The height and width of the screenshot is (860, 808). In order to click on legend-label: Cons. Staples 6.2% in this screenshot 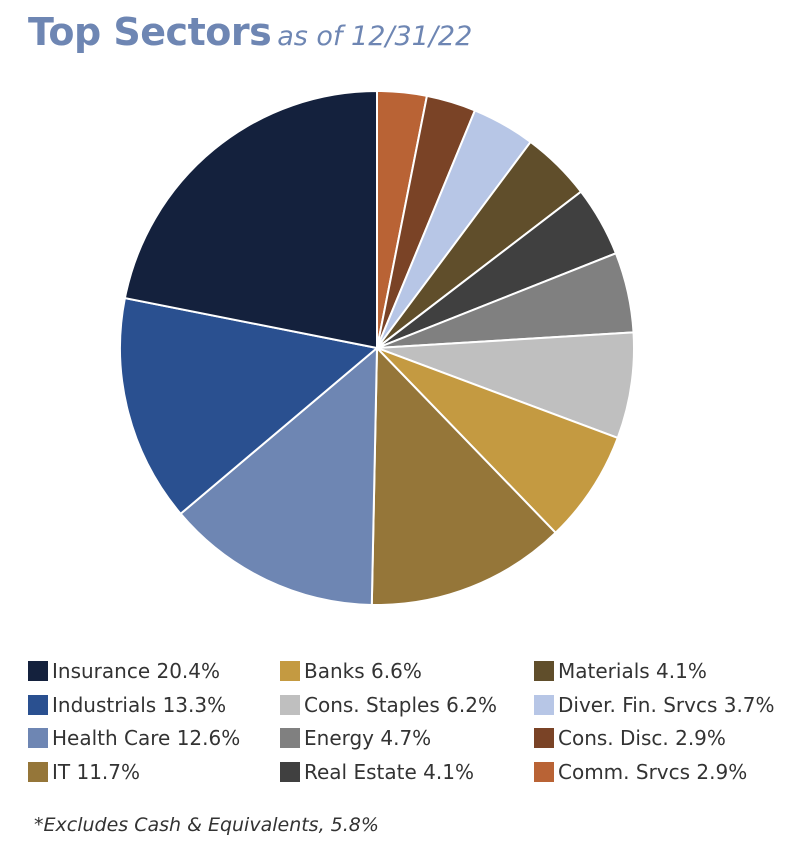, I will do `click(400, 704)`.